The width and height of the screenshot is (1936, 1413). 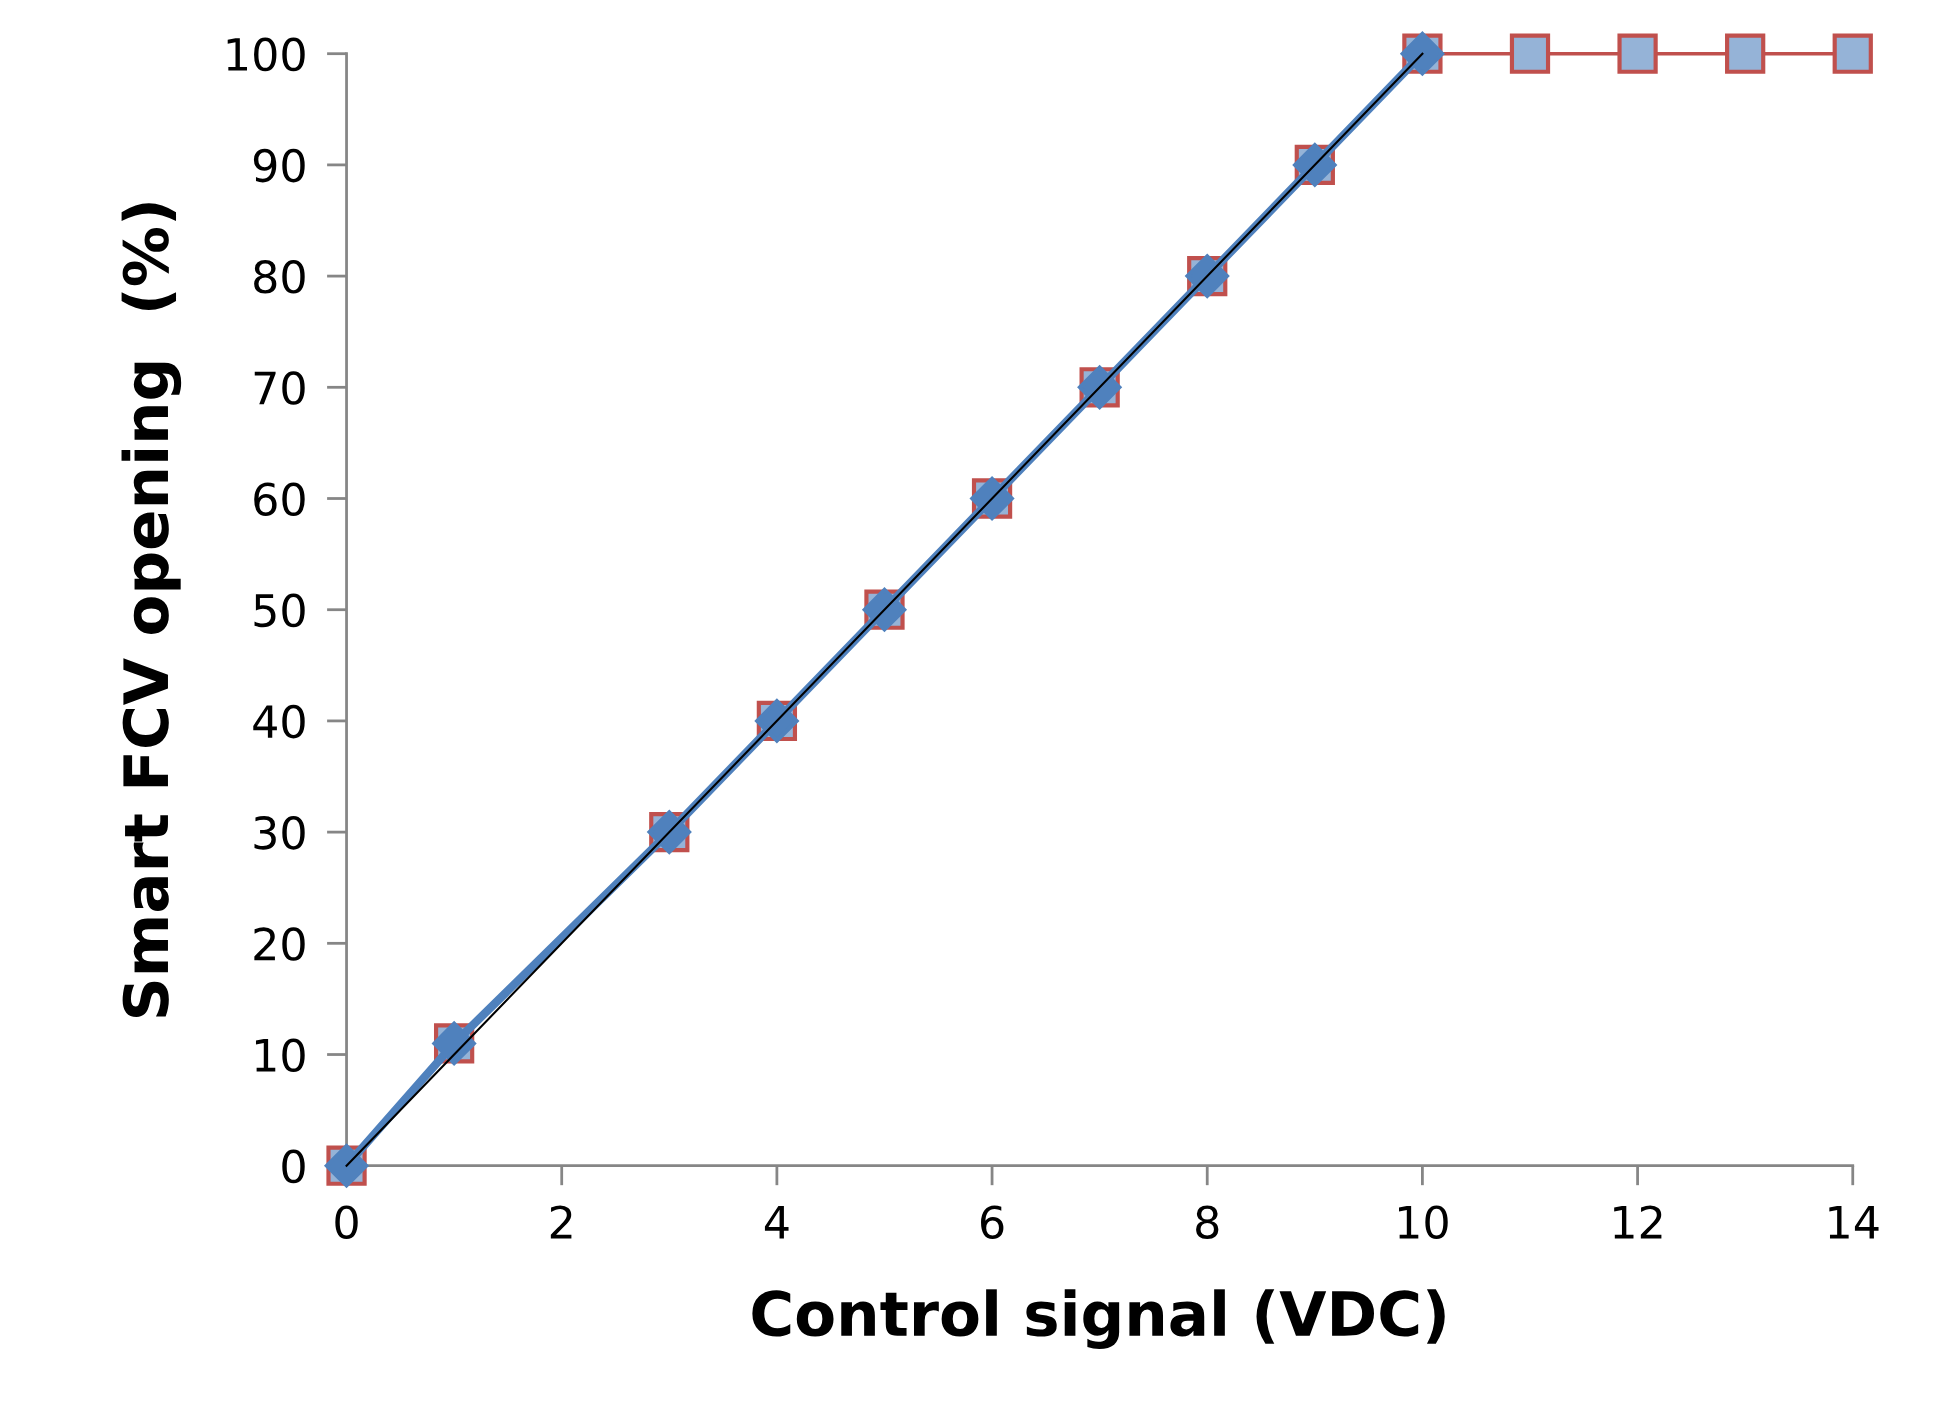 I want to click on y-tick-label: 80, so click(x=279, y=277).